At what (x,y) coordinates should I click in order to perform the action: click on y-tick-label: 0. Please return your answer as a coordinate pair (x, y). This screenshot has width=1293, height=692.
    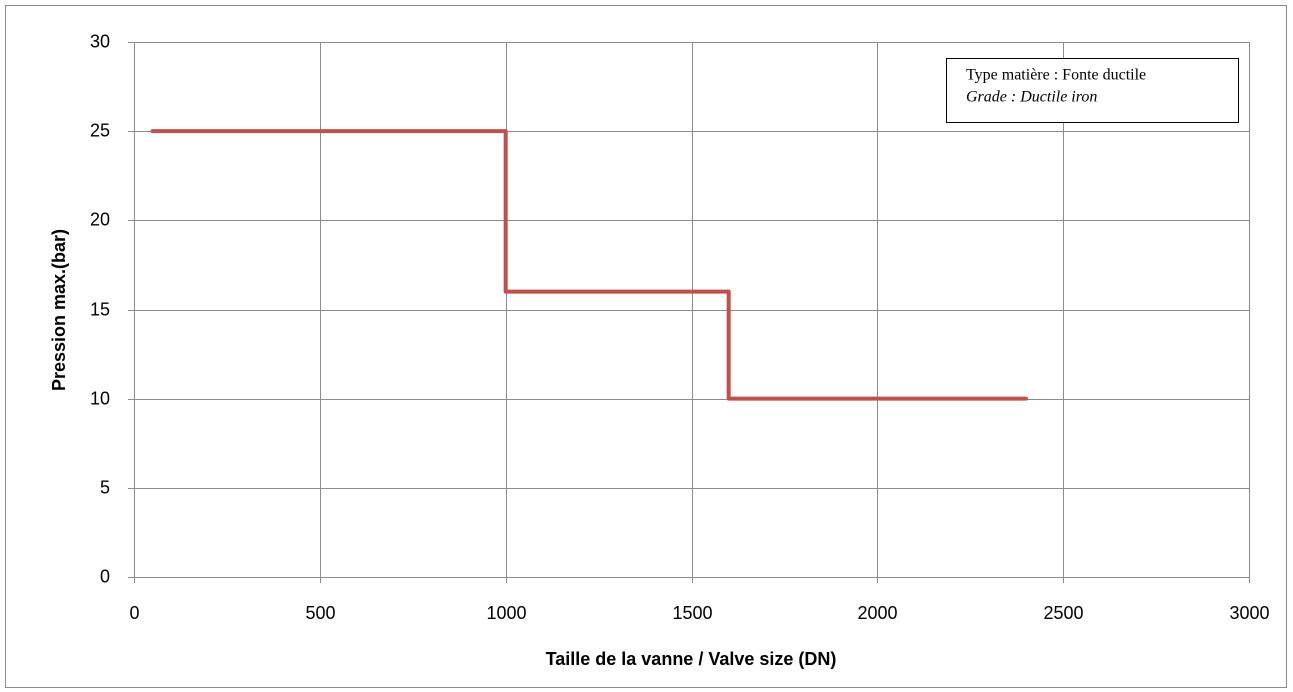
    Looking at the image, I should click on (105, 576).